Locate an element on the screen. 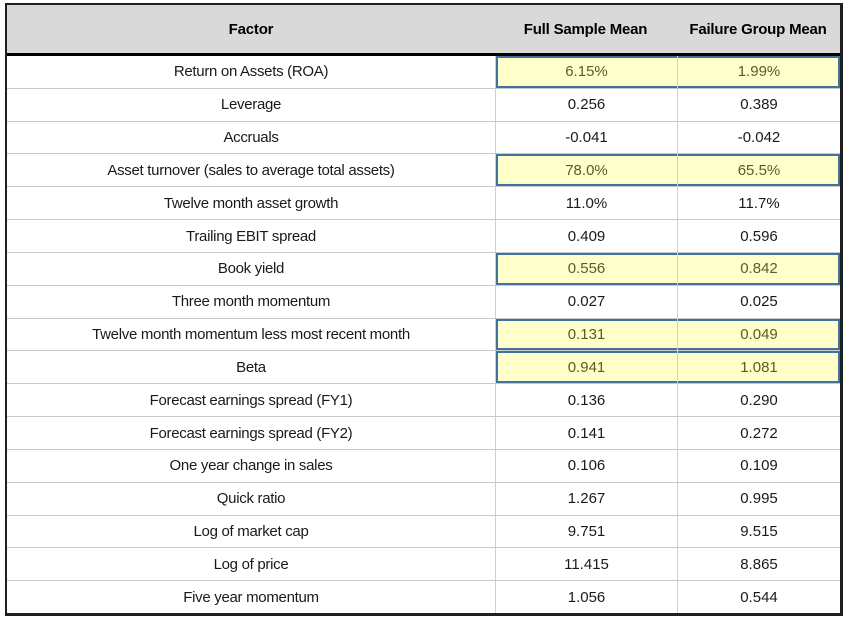  full-sample-mean-cell: 11.0% is located at coordinates (586, 203).